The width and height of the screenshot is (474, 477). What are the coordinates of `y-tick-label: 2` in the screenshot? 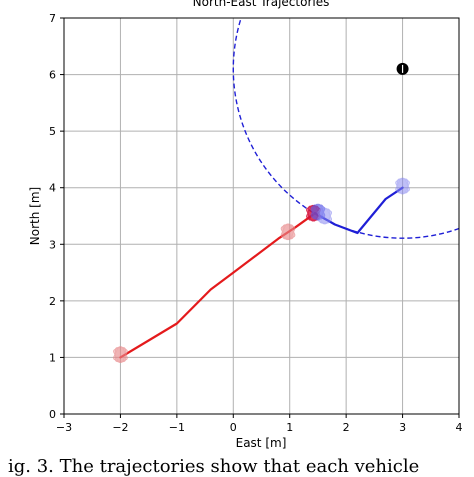 It's located at (52, 301).